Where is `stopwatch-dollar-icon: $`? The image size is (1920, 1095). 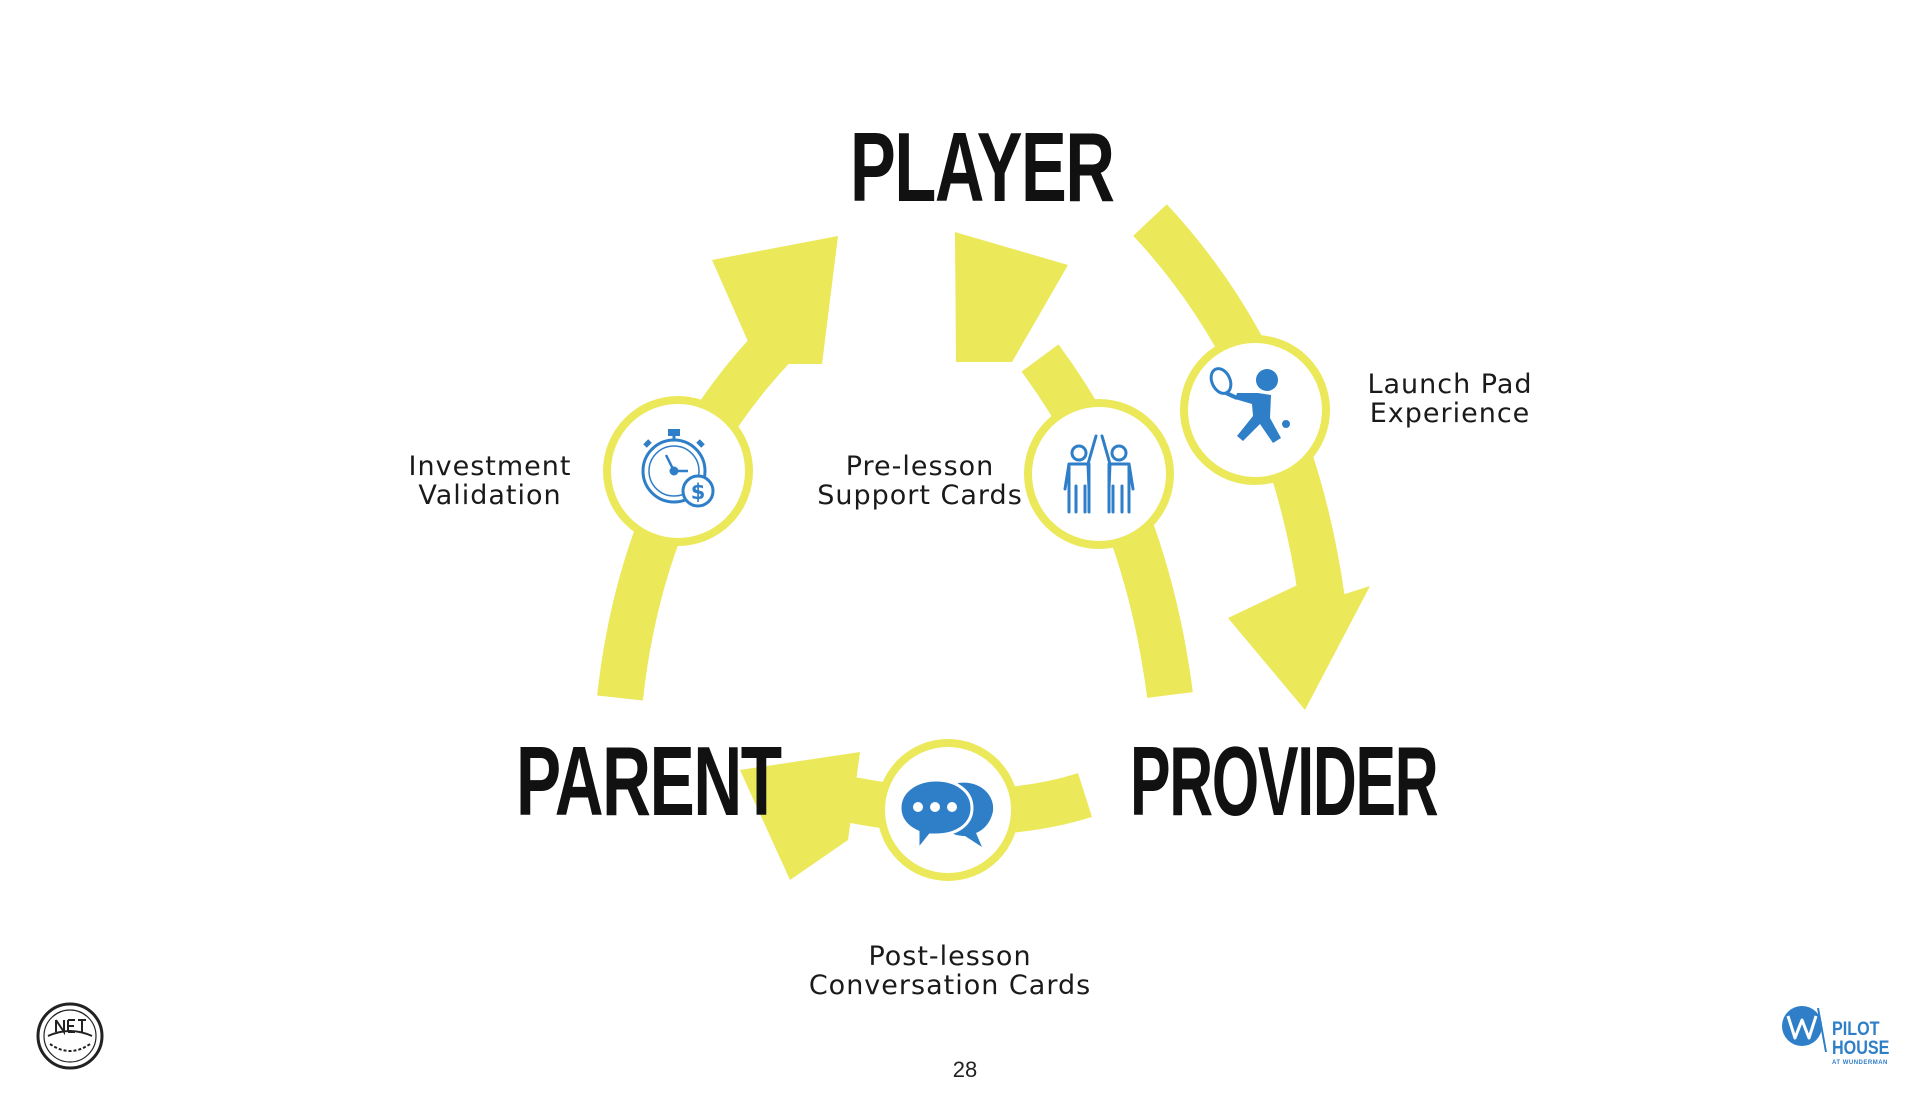 stopwatch-dollar-icon: $ is located at coordinates (678, 468).